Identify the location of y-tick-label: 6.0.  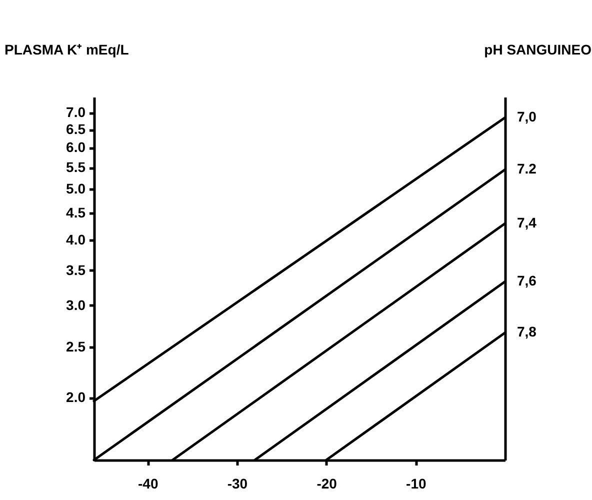
(76, 147).